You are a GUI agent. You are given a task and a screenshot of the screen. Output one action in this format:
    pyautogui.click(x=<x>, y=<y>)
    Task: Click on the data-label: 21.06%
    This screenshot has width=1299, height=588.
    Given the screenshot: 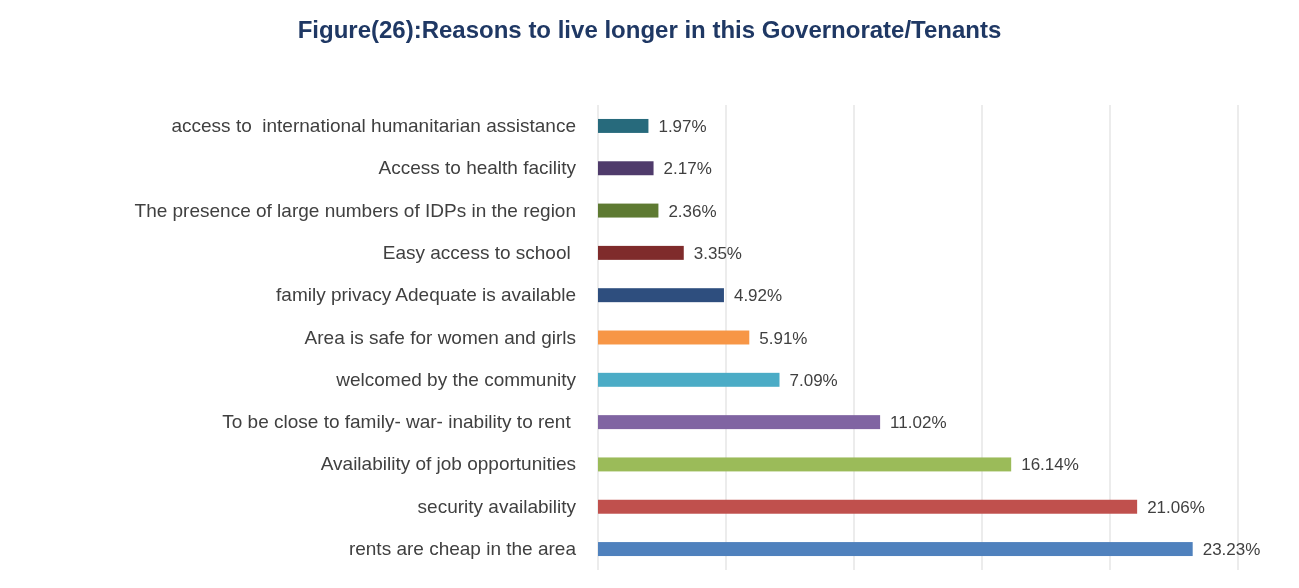 What is the action you would take?
    pyautogui.click(x=1176, y=507)
    